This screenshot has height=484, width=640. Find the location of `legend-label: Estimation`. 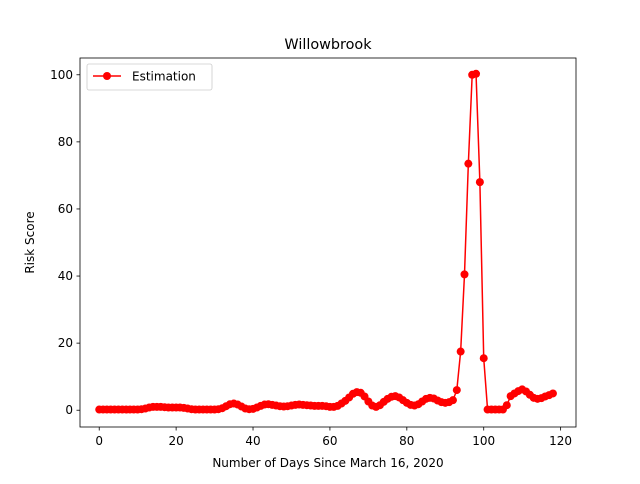

legend-label: Estimation is located at coordinates (164, 77).